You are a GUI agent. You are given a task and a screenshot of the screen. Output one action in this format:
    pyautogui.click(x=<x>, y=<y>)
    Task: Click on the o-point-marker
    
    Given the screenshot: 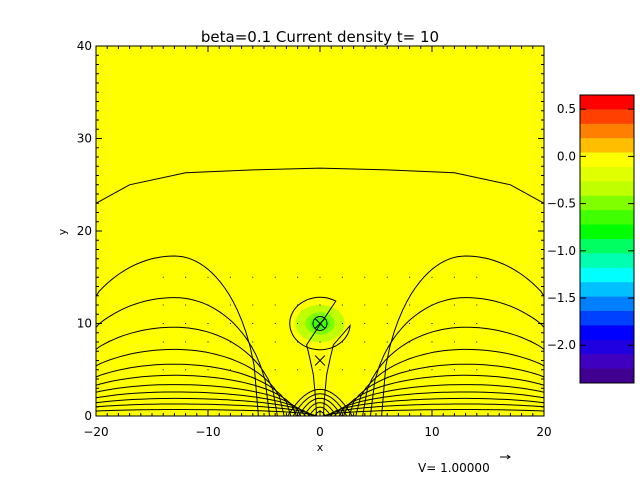 What is the action you would take?
    pyautogui.click(x=320, y=323)
    